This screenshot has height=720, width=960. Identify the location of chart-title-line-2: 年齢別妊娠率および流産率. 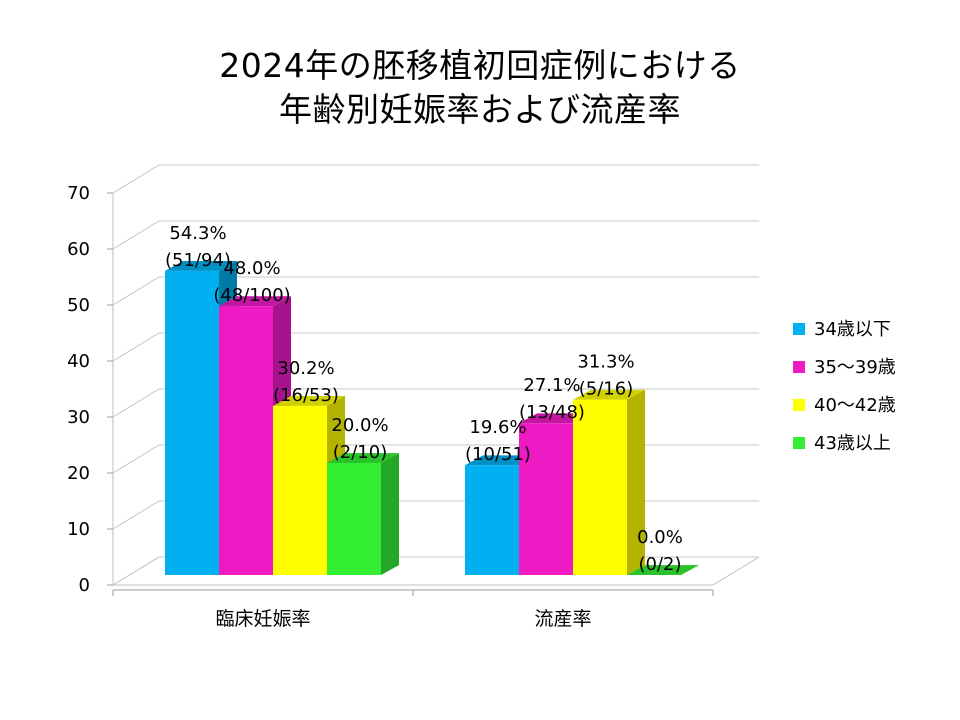
(480, 109).